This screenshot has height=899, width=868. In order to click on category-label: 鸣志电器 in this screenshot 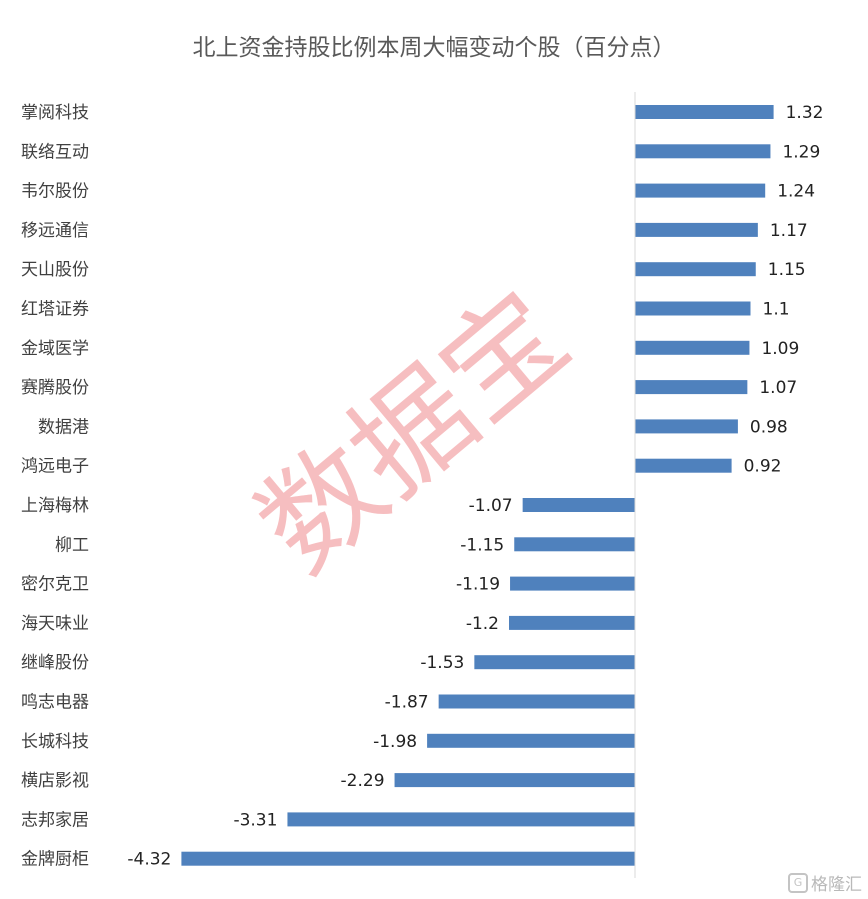, I will do `click(55, 703)`.